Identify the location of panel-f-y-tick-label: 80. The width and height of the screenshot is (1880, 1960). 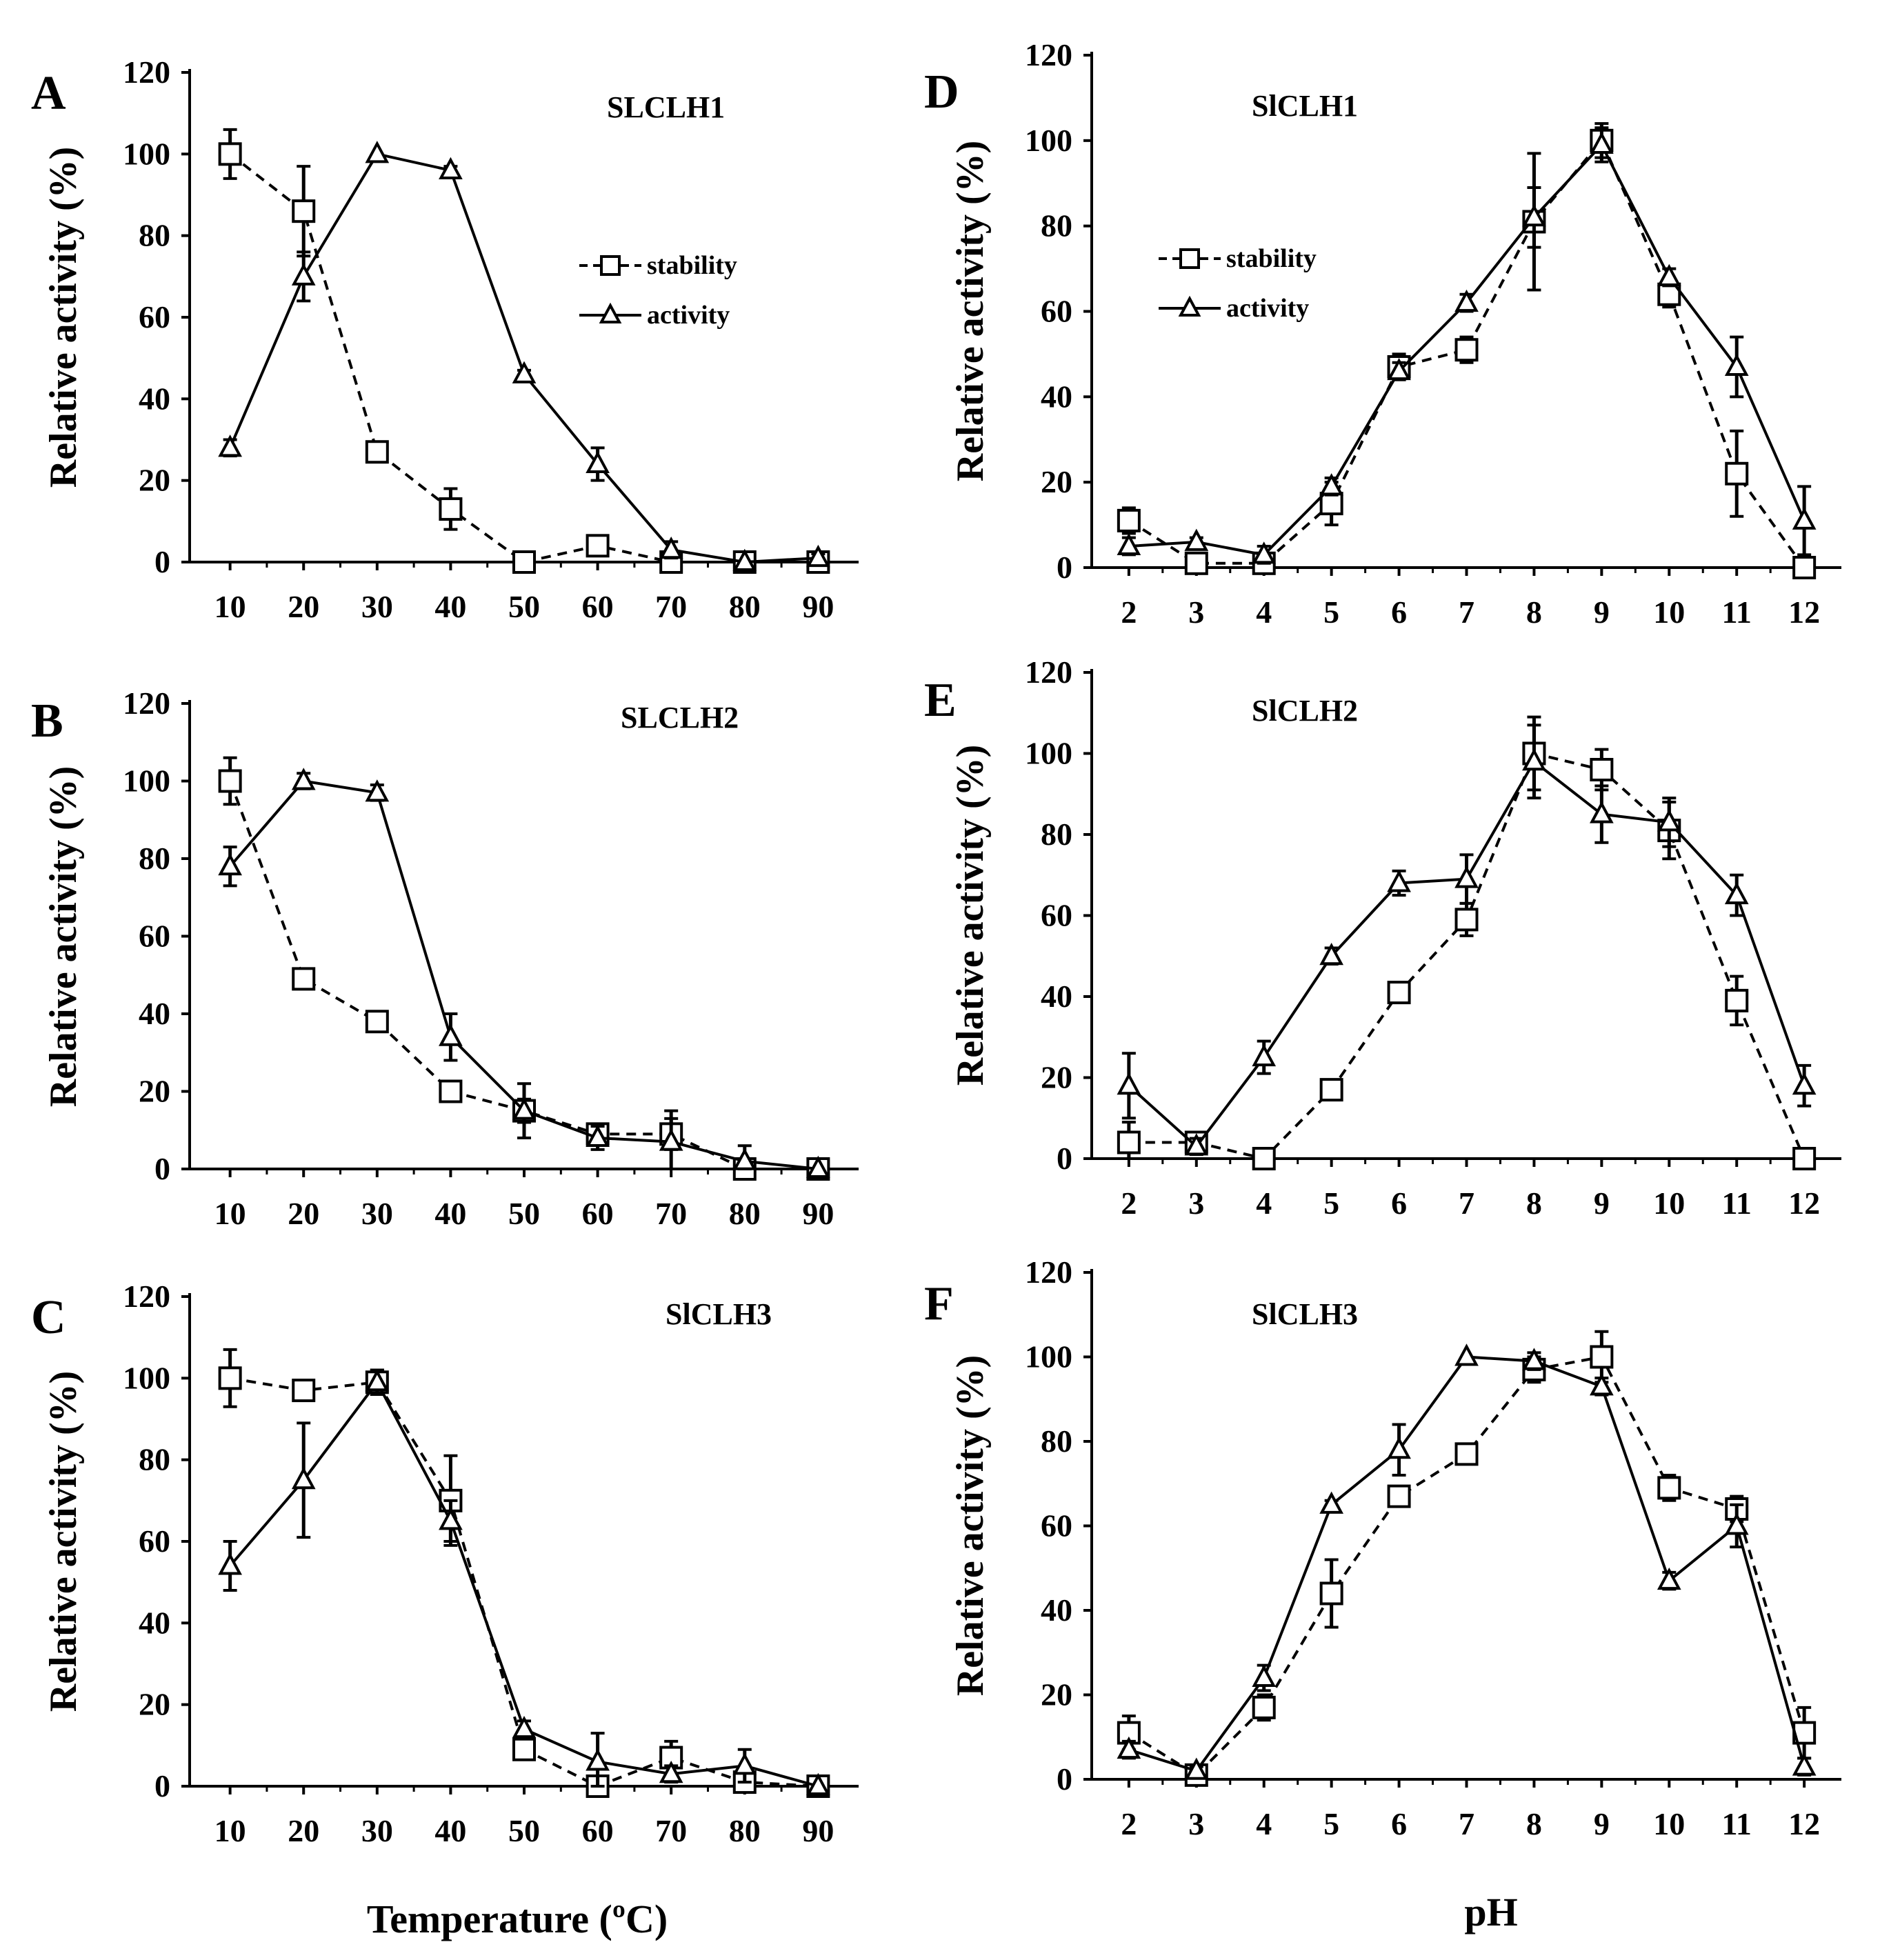
(1056, 1441).